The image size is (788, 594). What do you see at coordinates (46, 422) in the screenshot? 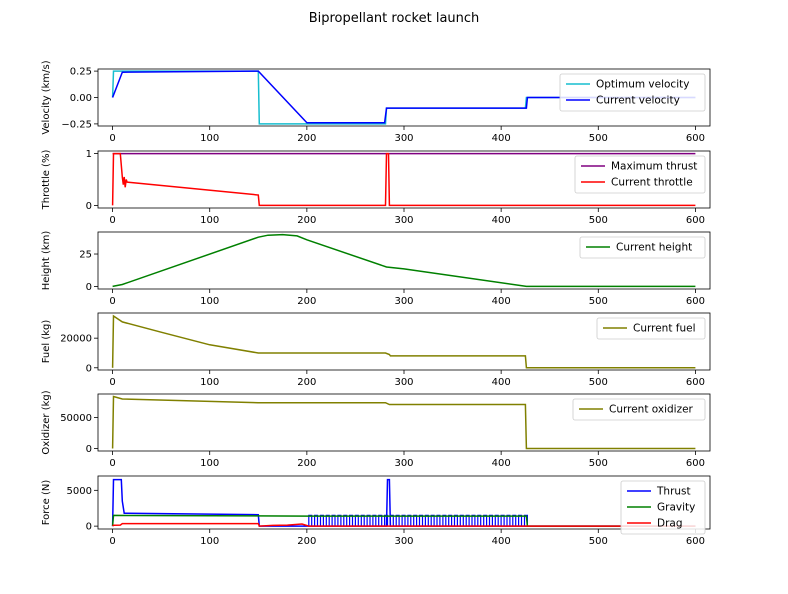
I see `y-axis-label: Oxidizer (kg)` at bounding box center [46, 422].